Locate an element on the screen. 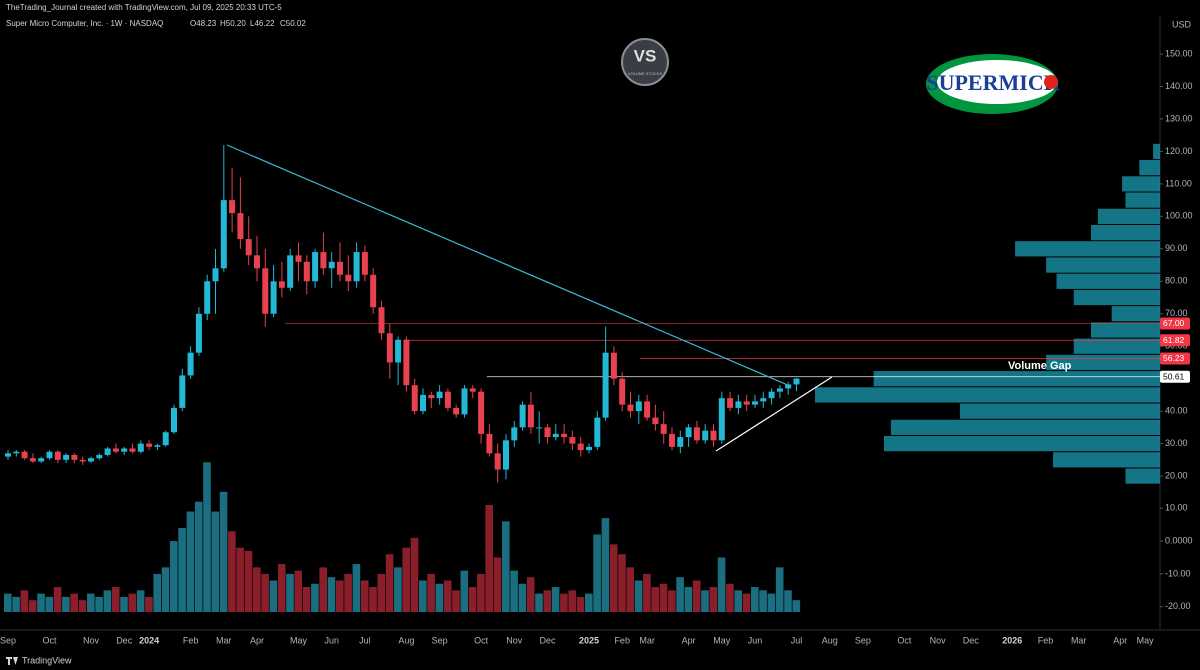  ohlc-value: L46.22 is located at coordinates (262, 23).